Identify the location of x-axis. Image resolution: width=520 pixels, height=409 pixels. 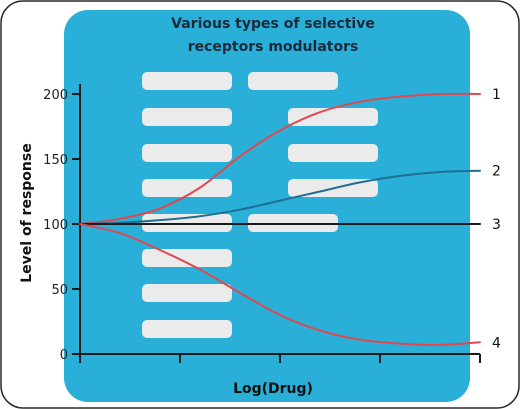
(280, 358).